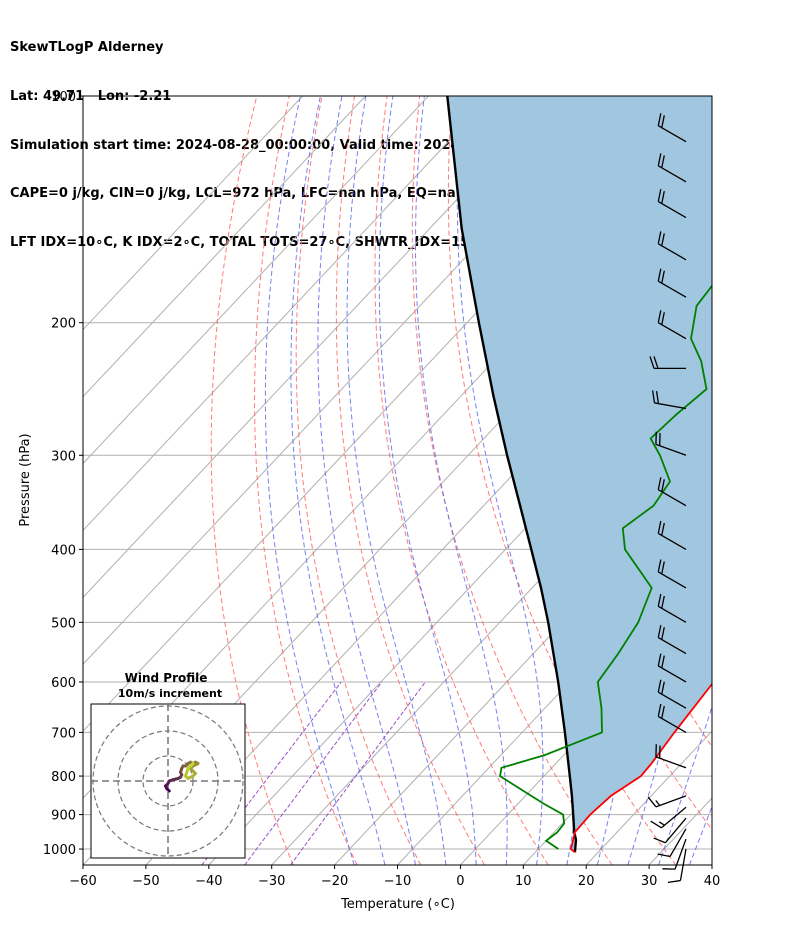 This screenshot has height=937, width=794. I want to click on wind-barbs, so click(667, 498).